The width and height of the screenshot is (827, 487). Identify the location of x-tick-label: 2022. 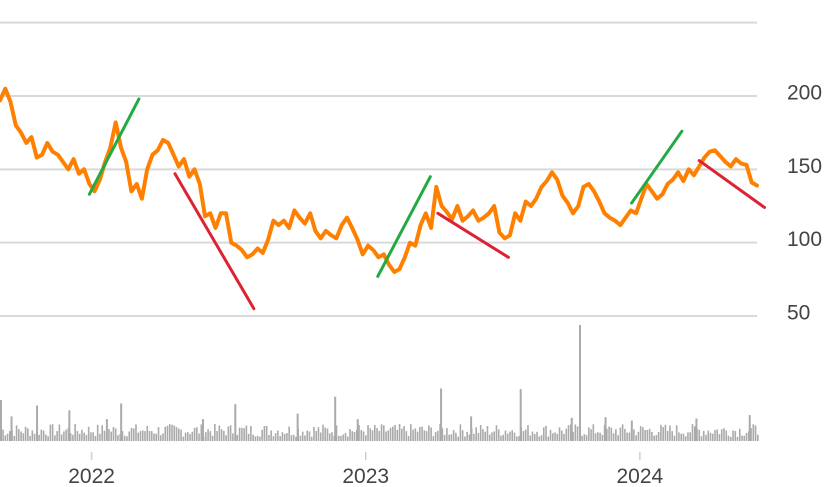
(91, 476).